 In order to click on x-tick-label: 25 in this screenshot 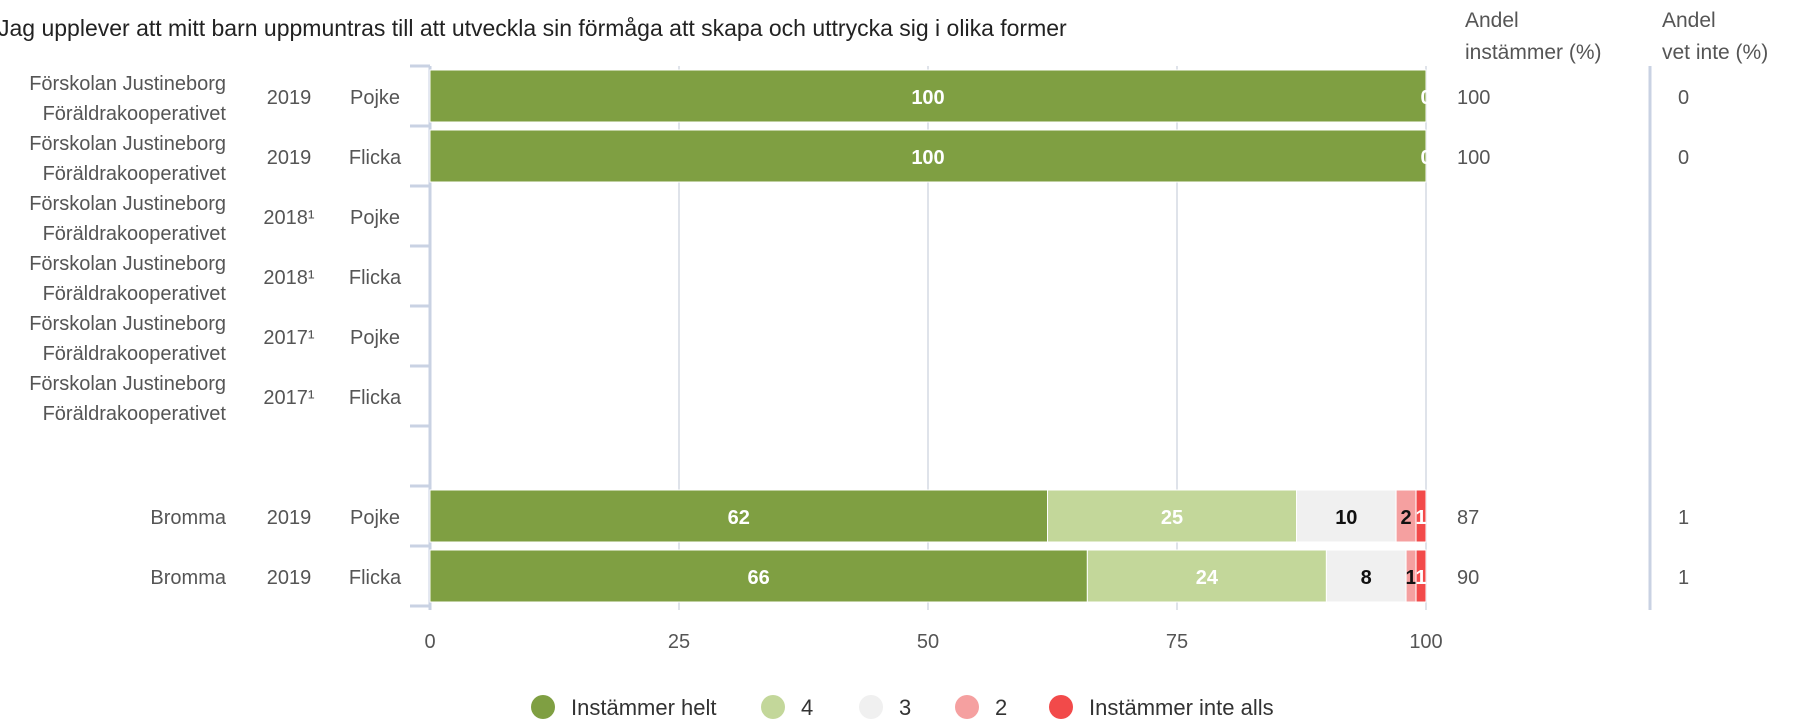, I will do `click(679, 642)`.